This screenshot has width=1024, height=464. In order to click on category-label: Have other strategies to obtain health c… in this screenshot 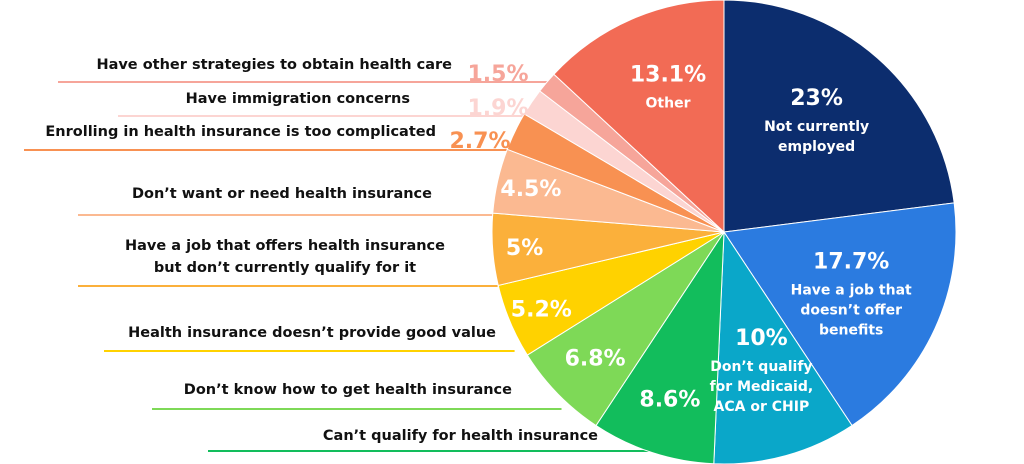, I will do `click(274, 65)`.